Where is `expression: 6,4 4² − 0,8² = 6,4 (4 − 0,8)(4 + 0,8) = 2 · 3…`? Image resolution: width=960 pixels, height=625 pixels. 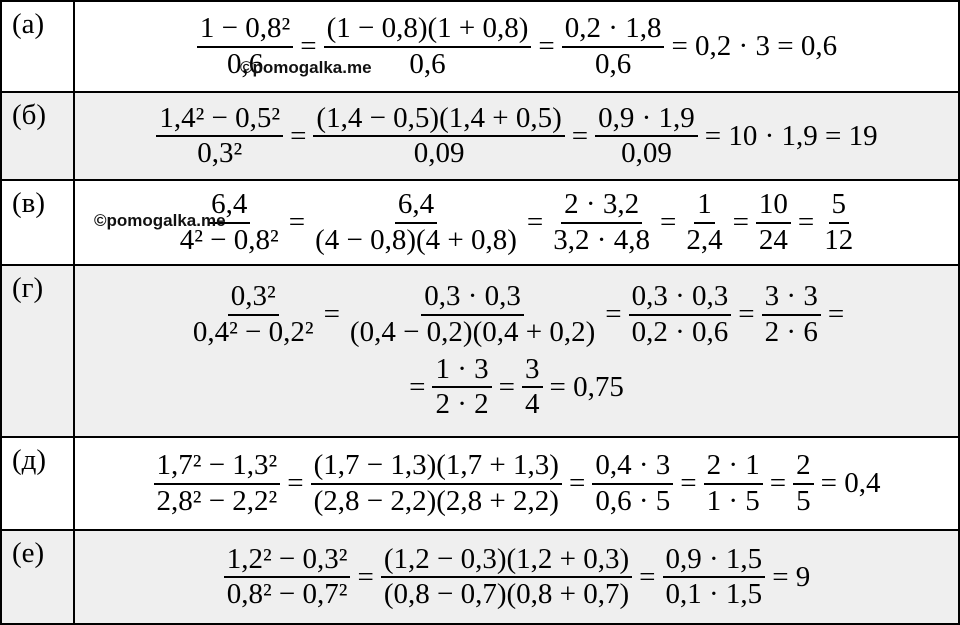 expression: 6,4 4² − 0,8² = 6,4 (4 − 0,8)(4 + 0,8) = 2 · 3… is located at coordinates (516, 222).